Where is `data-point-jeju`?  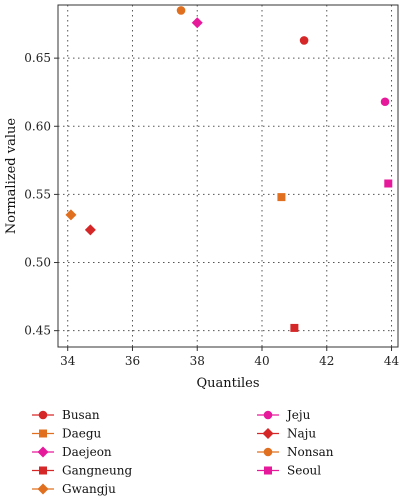
data-point-jeju is located at coordinates (385, 102).